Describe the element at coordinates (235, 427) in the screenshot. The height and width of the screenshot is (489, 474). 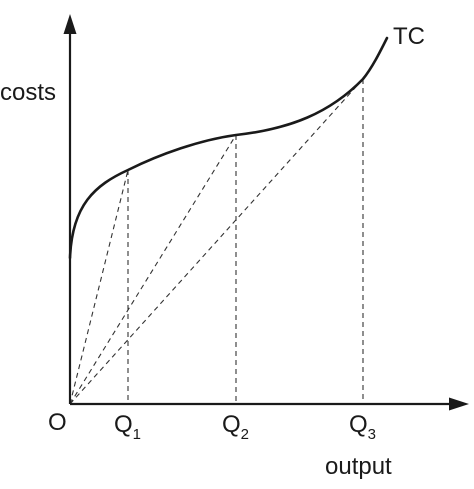
I see `q2-label: Q2` at that location.